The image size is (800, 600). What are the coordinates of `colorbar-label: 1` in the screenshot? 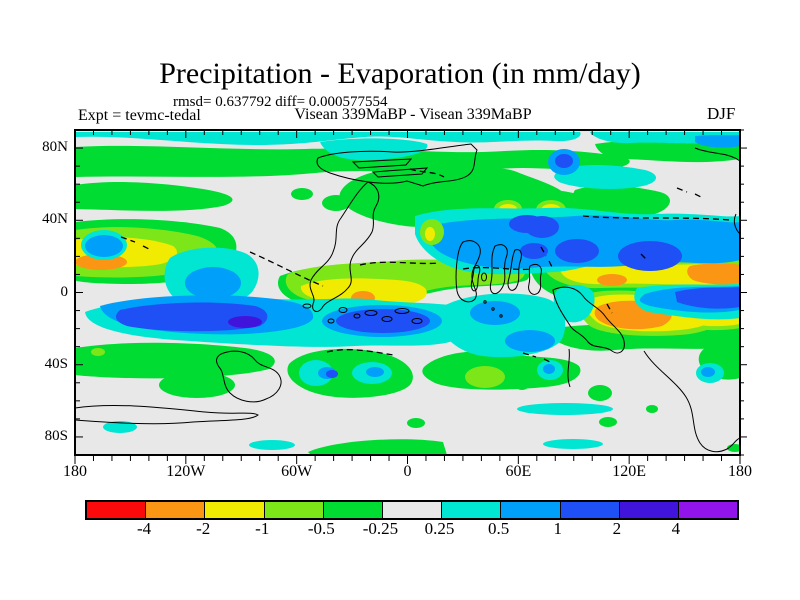 It's located at (557, 528).